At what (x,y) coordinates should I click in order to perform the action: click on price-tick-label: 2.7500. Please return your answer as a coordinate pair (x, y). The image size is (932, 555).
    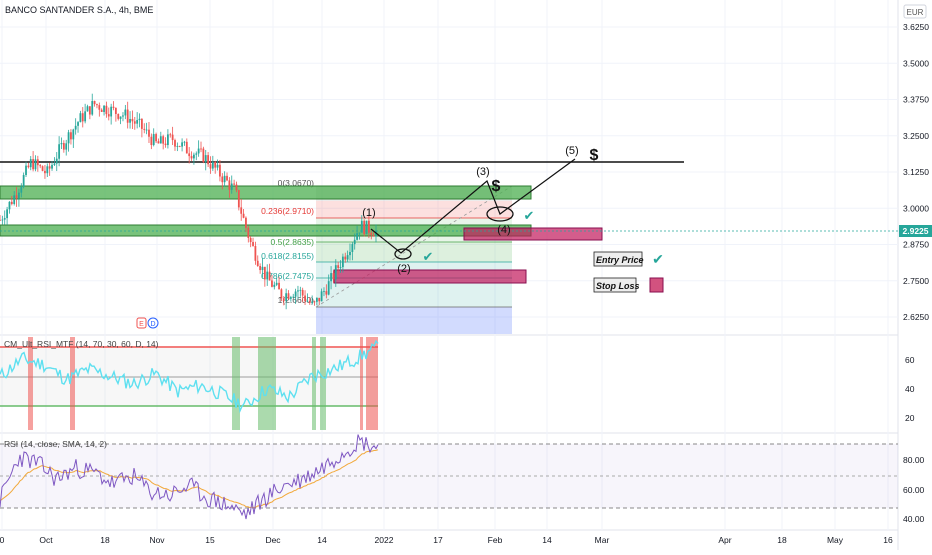
    Looking at the image, I should click on (916, 281).